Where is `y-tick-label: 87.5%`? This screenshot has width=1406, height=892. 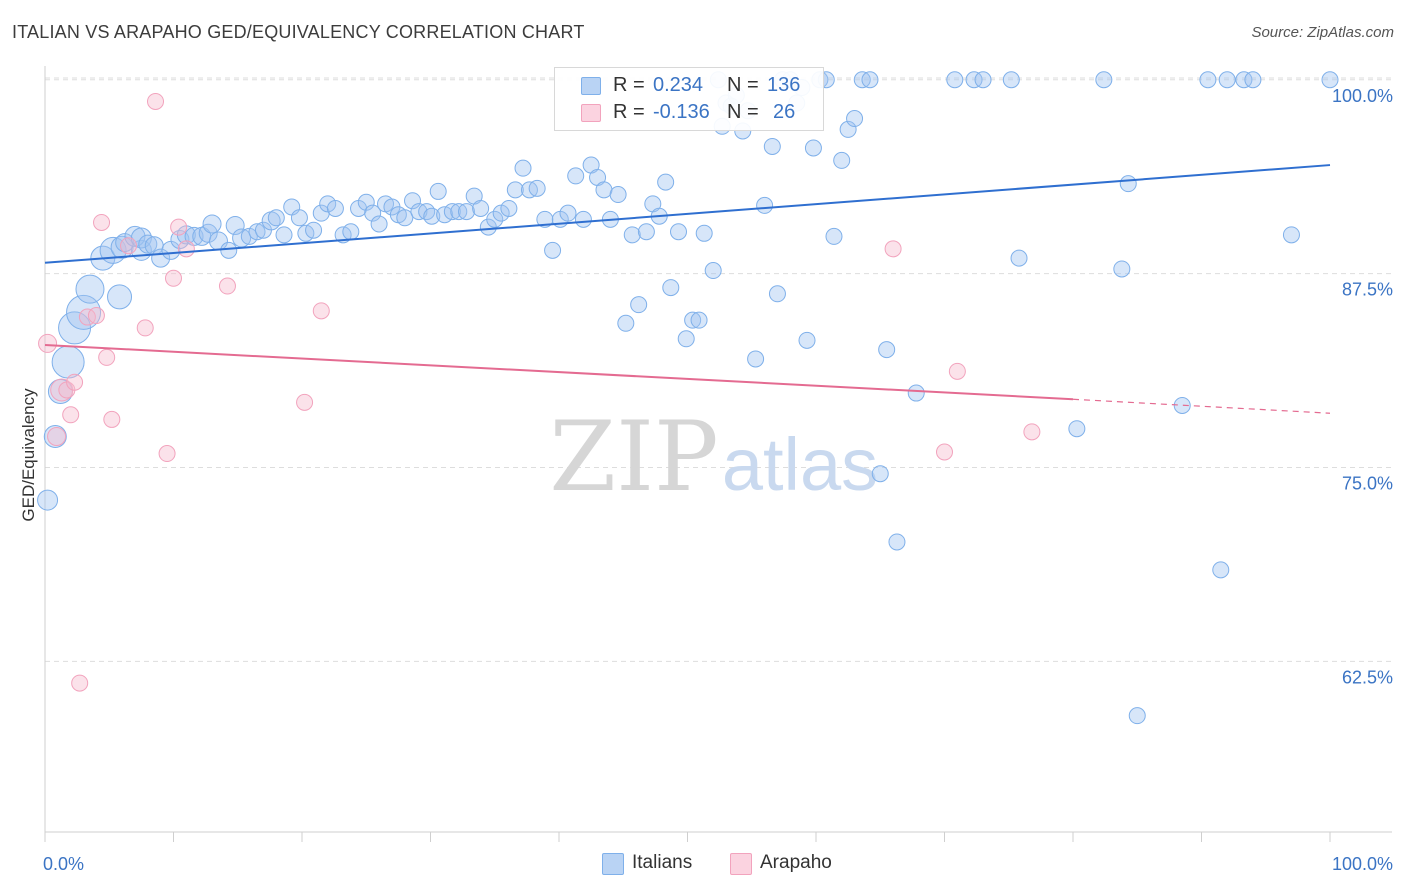 y-tick-label: 87.5% is located at coordinates (1367, 290).